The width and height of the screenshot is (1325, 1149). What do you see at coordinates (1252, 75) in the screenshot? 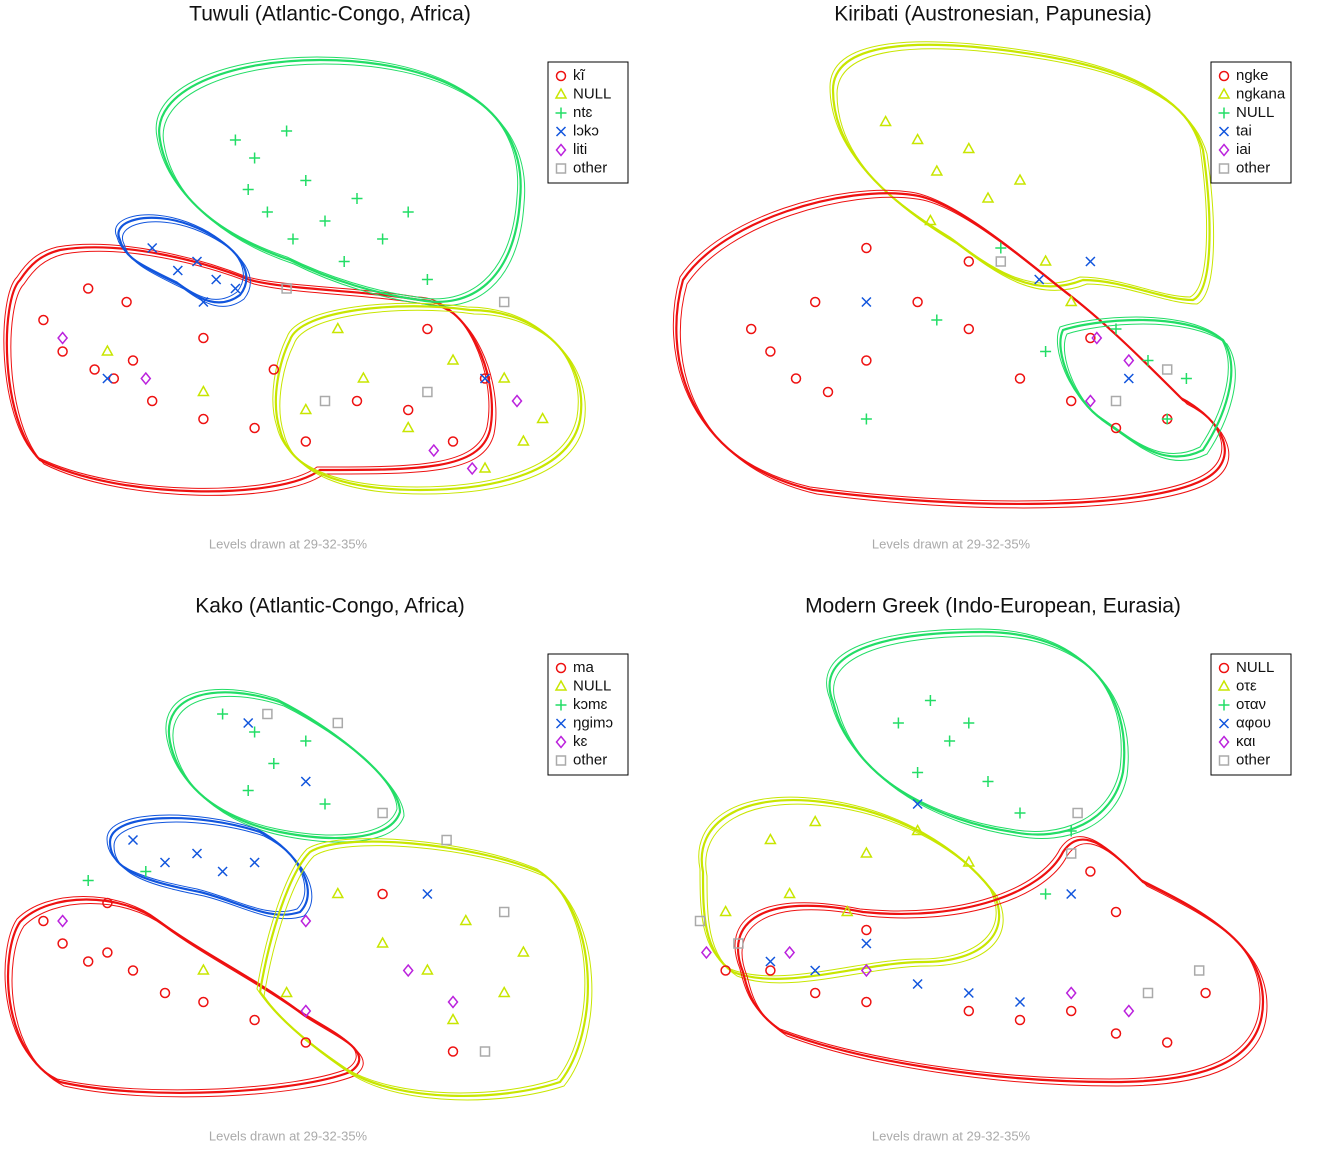
I see `legend-label: ngke` at bounding box center [1252, 75].